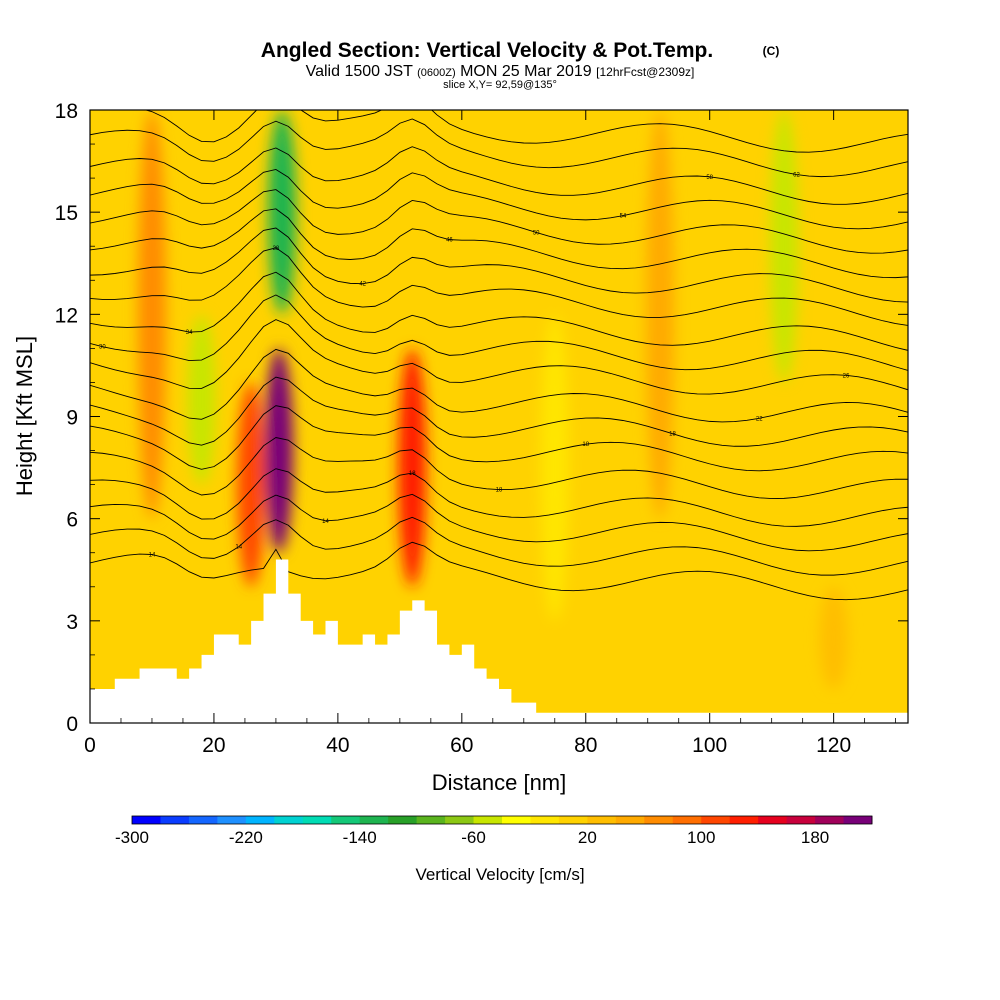 The image size is (1000, 1000). Describe the element at coordinates (701, 837) in the screenshot. I see `colorbar-tick-label: 100` at that location.